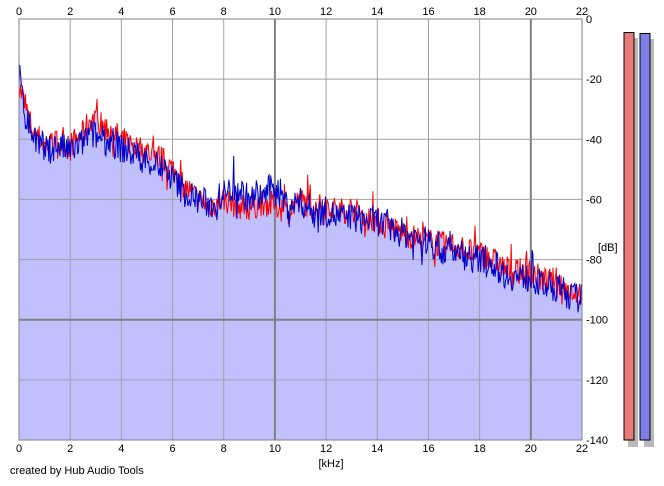 This screenshot has width=664, height=486. Describe the element at coordinates (172, 12) in the screenshot. I see `x-tick-label-top: 6` at that location.